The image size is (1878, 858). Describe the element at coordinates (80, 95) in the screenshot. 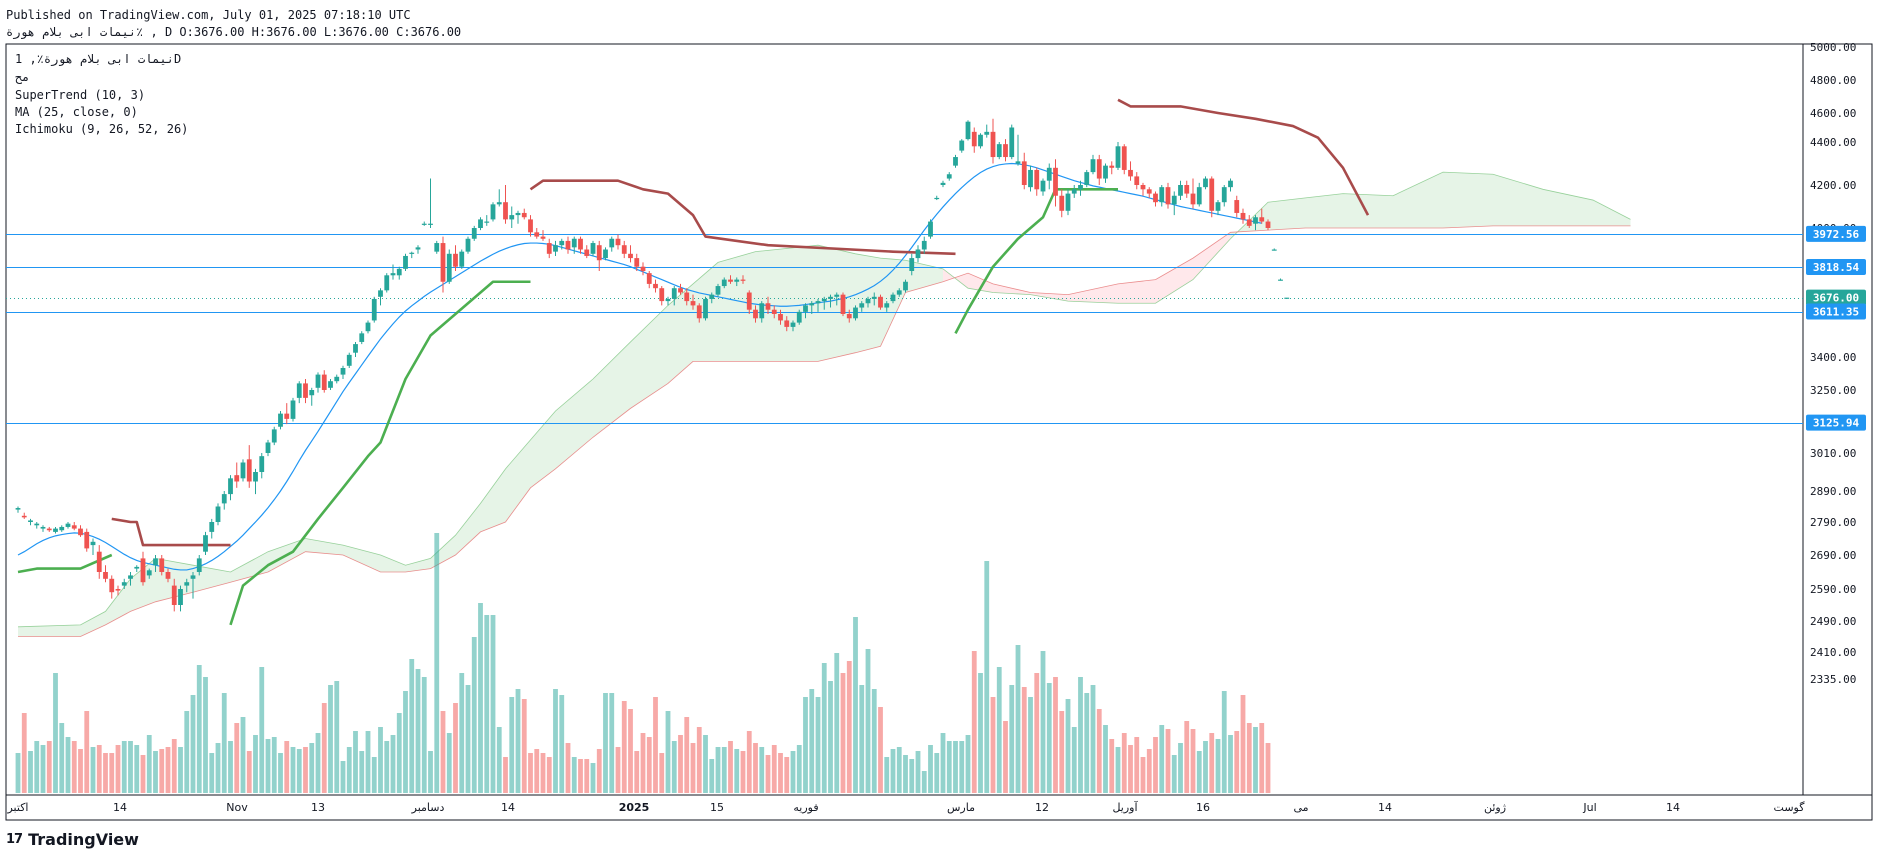

I see `legend-supertrend: SuperTrend (10, 3)` at that location.